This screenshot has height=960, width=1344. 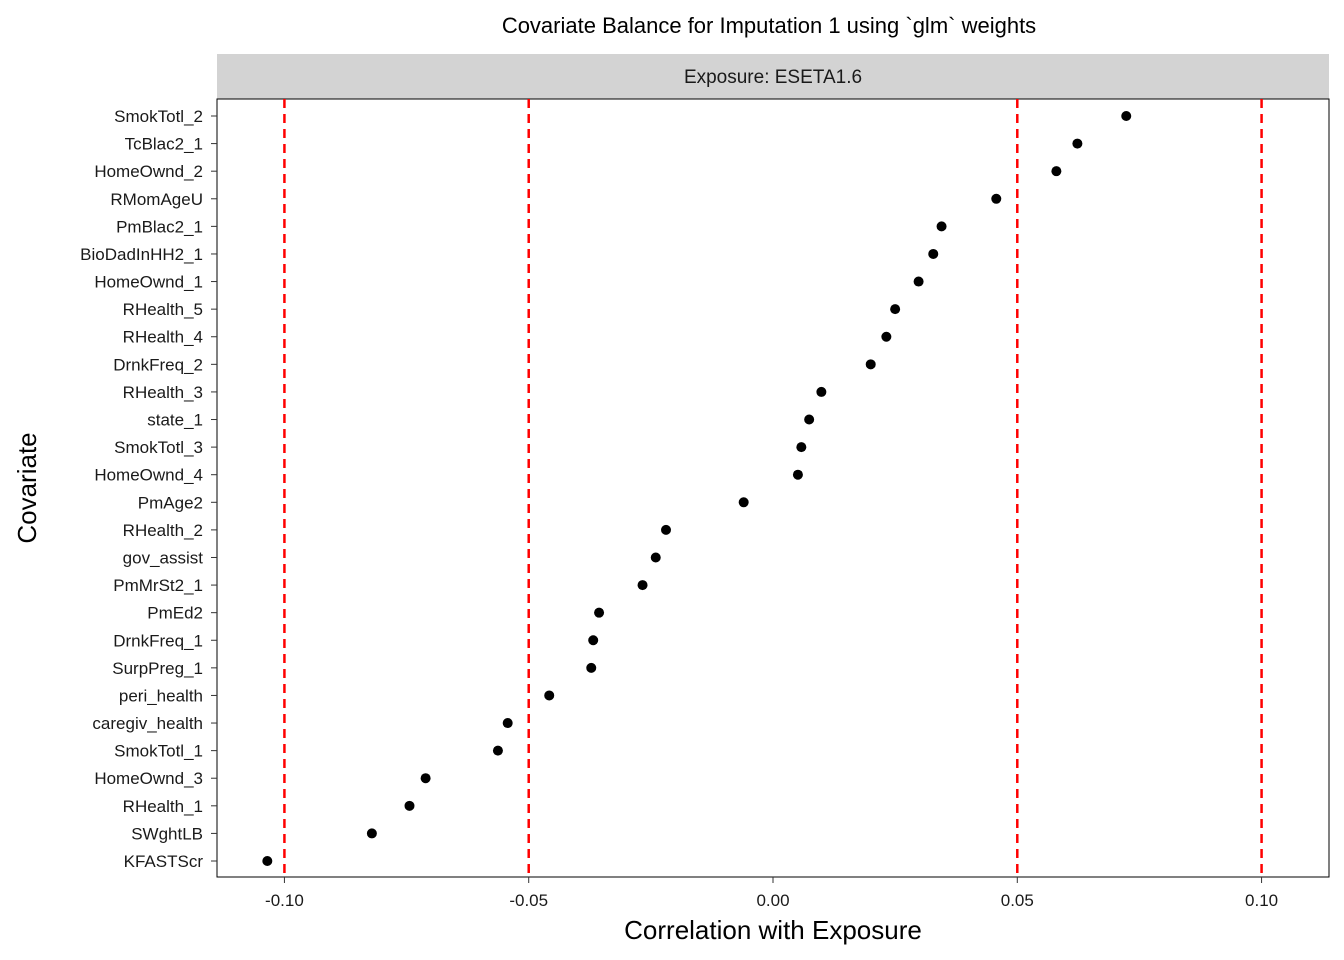 I want to click on y-tick-label: state_1, so click(x=175, y=420).